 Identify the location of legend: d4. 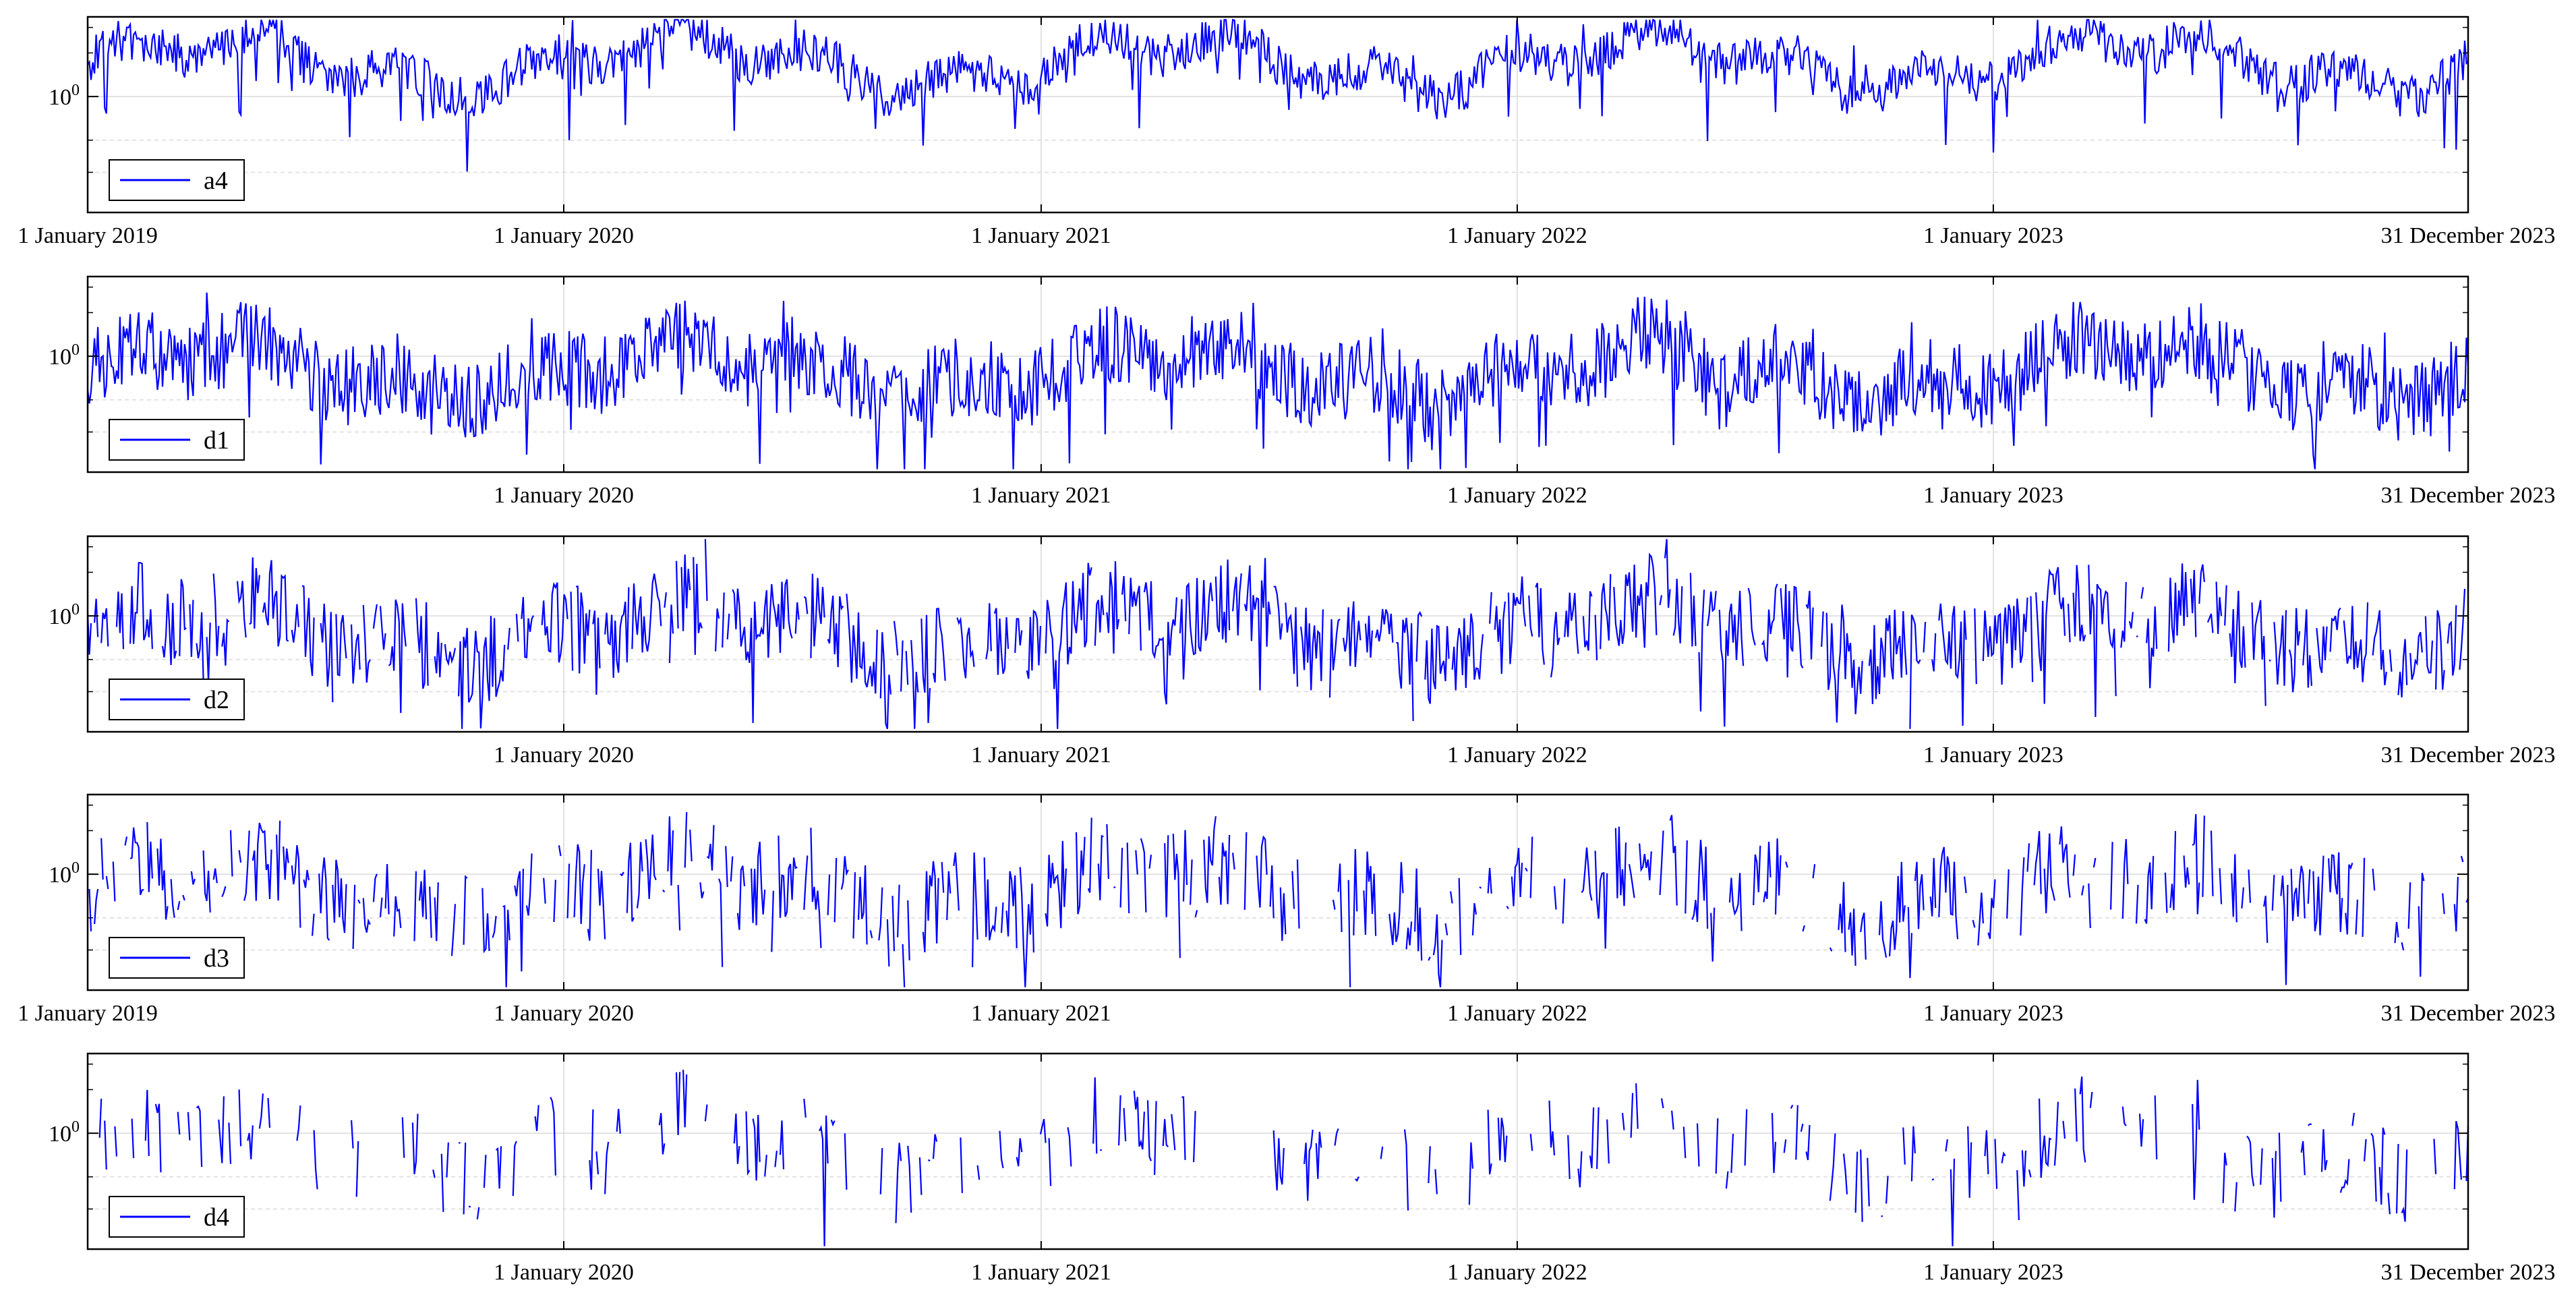
(177, 1217).